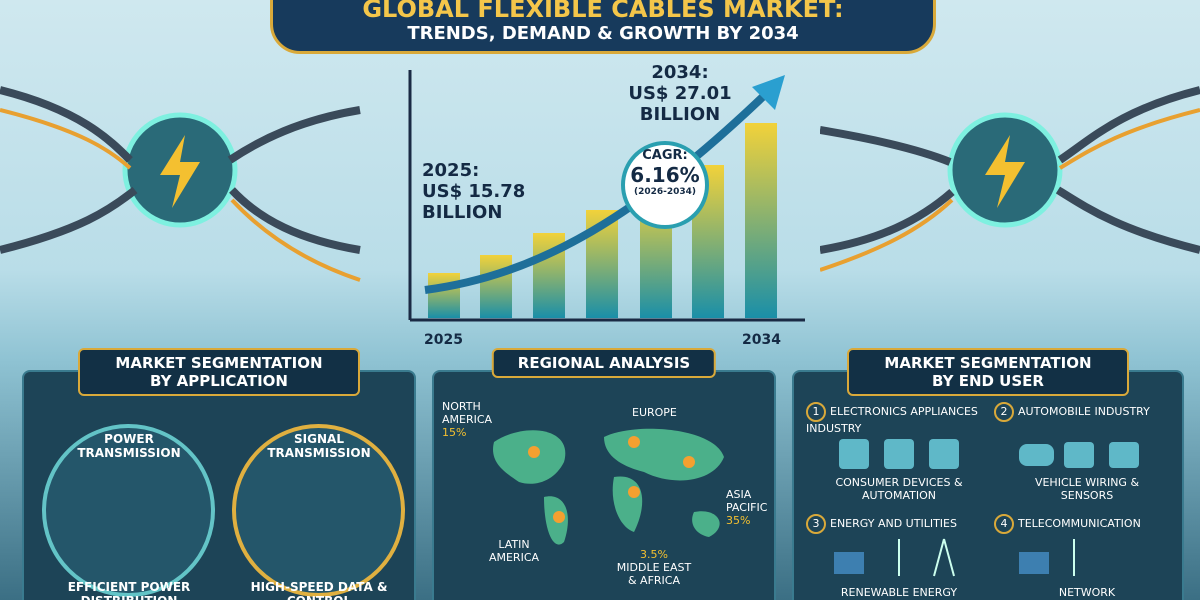  I want to click on left-decoration, so click(180, 184).